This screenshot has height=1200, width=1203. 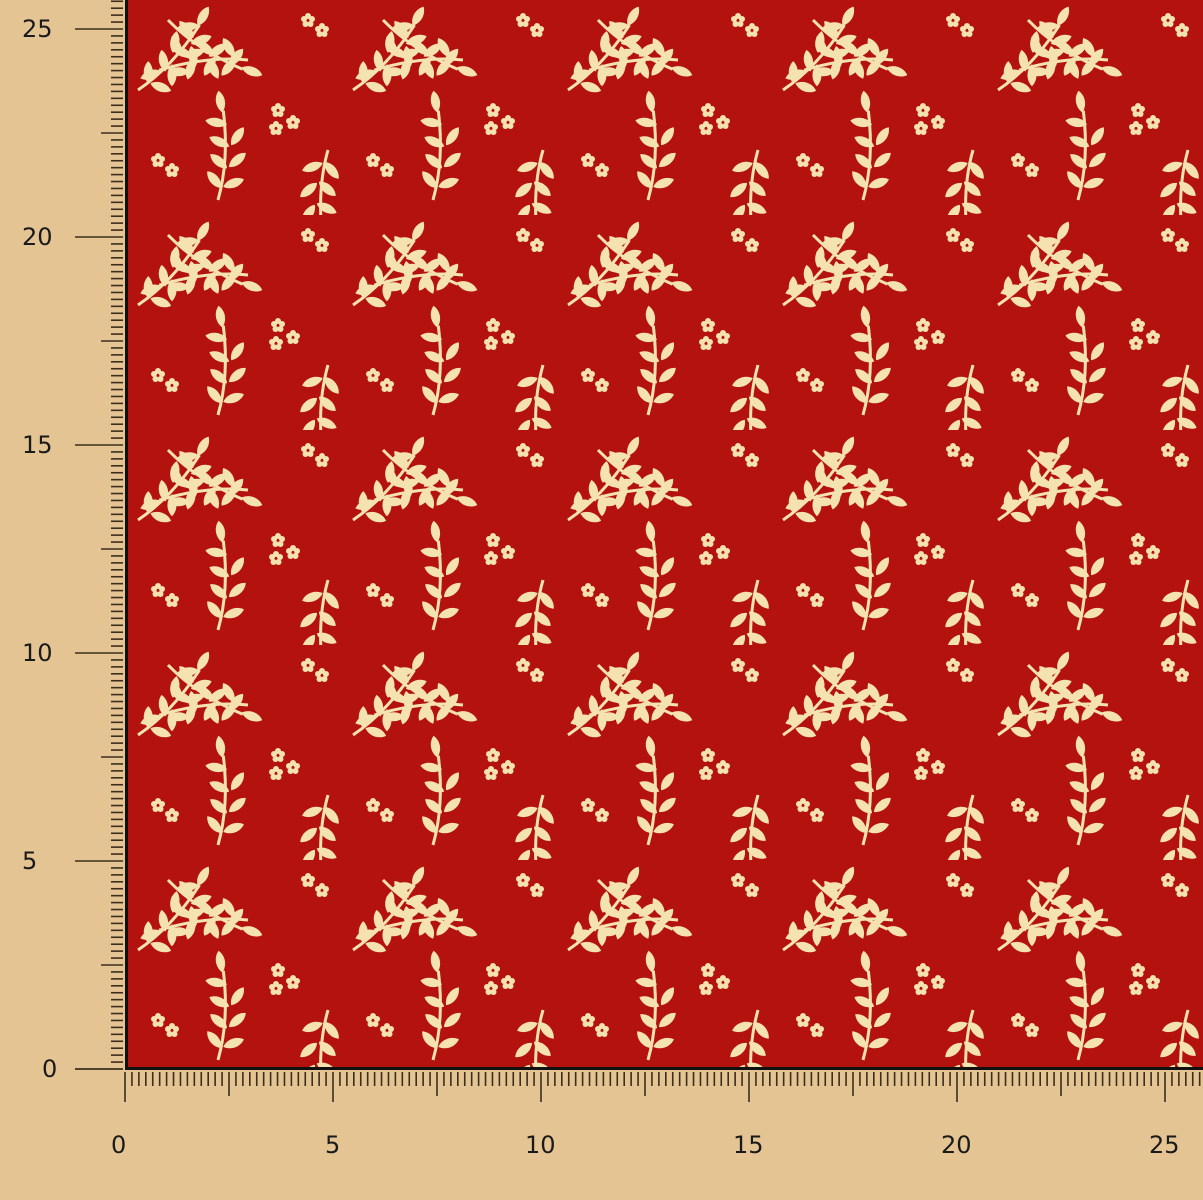 I want to click on ruler-left-label: 0, so click(x=50, y=1069).